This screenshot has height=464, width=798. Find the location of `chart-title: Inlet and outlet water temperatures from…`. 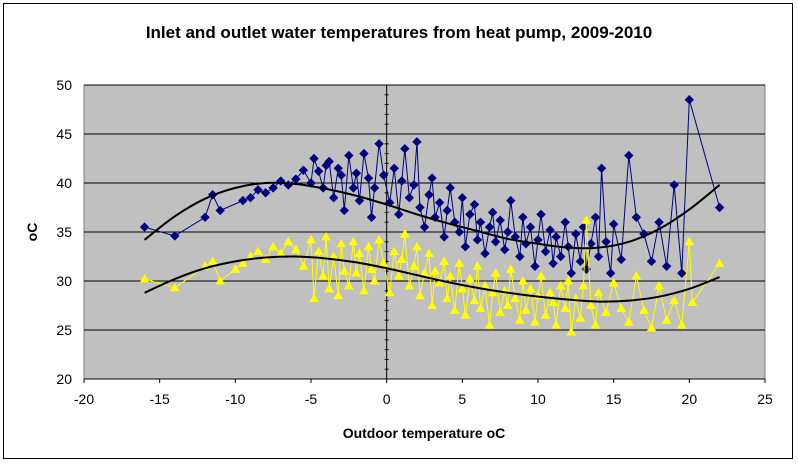

chart-title: Inlet and outlet water temperatures from… is located at coordinates (399, 32).